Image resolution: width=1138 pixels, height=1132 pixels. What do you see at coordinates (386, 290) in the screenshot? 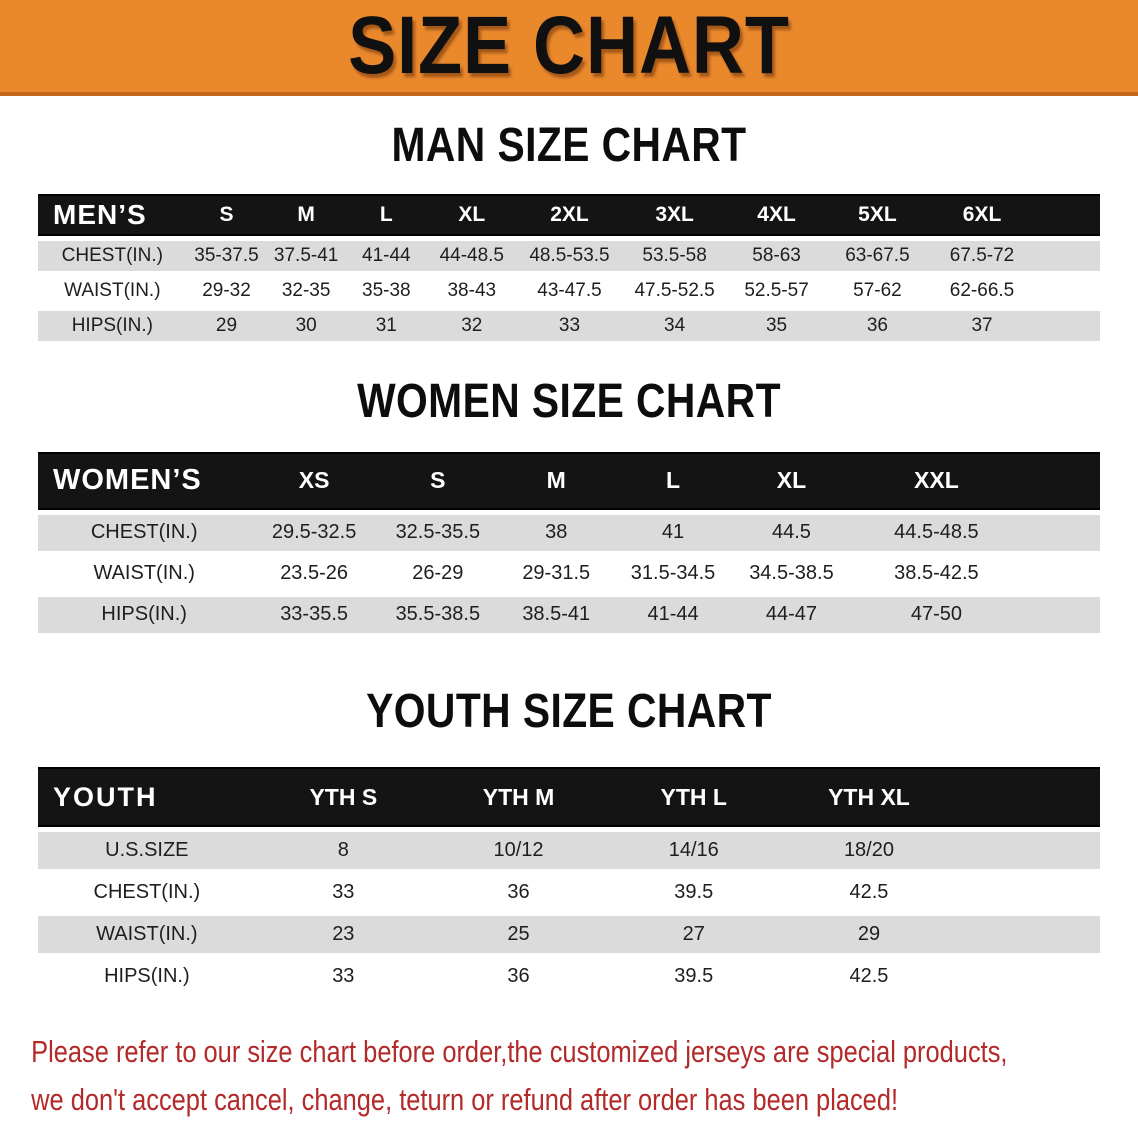
I see `size-value: 35-38` at bounding box center [386, 290].